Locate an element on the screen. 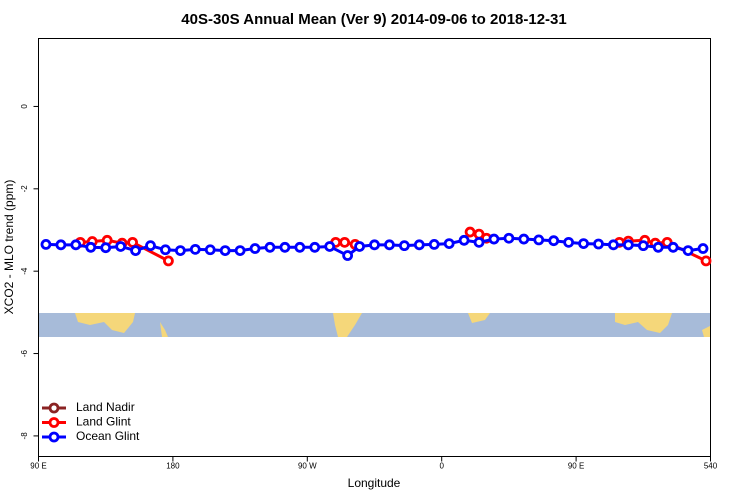 Image resolution: width=750 pixels, height=500 pixels. x-tick-label: 0 is located at coordinates (441, 466).